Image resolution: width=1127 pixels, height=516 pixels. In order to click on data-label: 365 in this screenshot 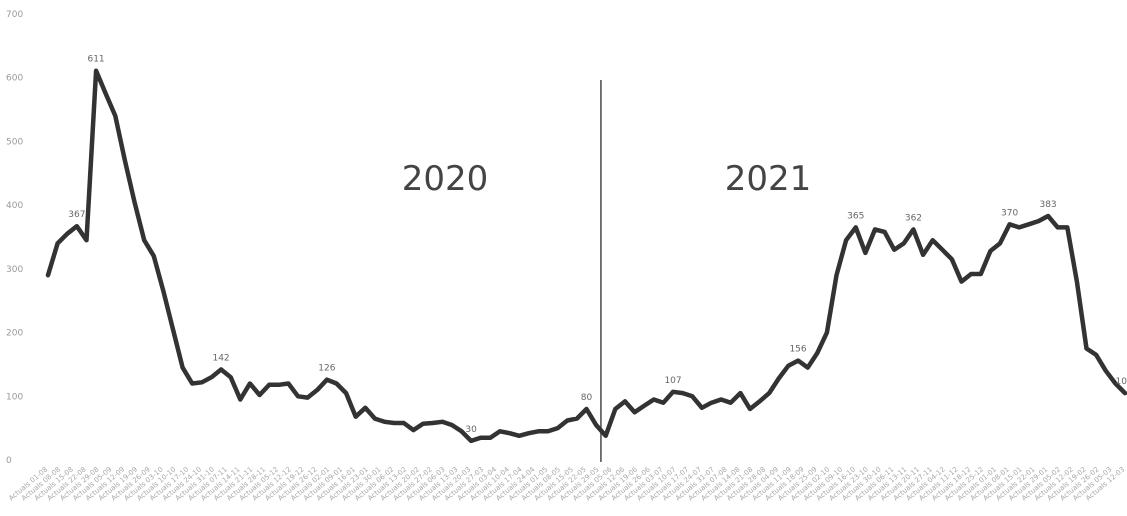, I will do `click(855, 216)`.